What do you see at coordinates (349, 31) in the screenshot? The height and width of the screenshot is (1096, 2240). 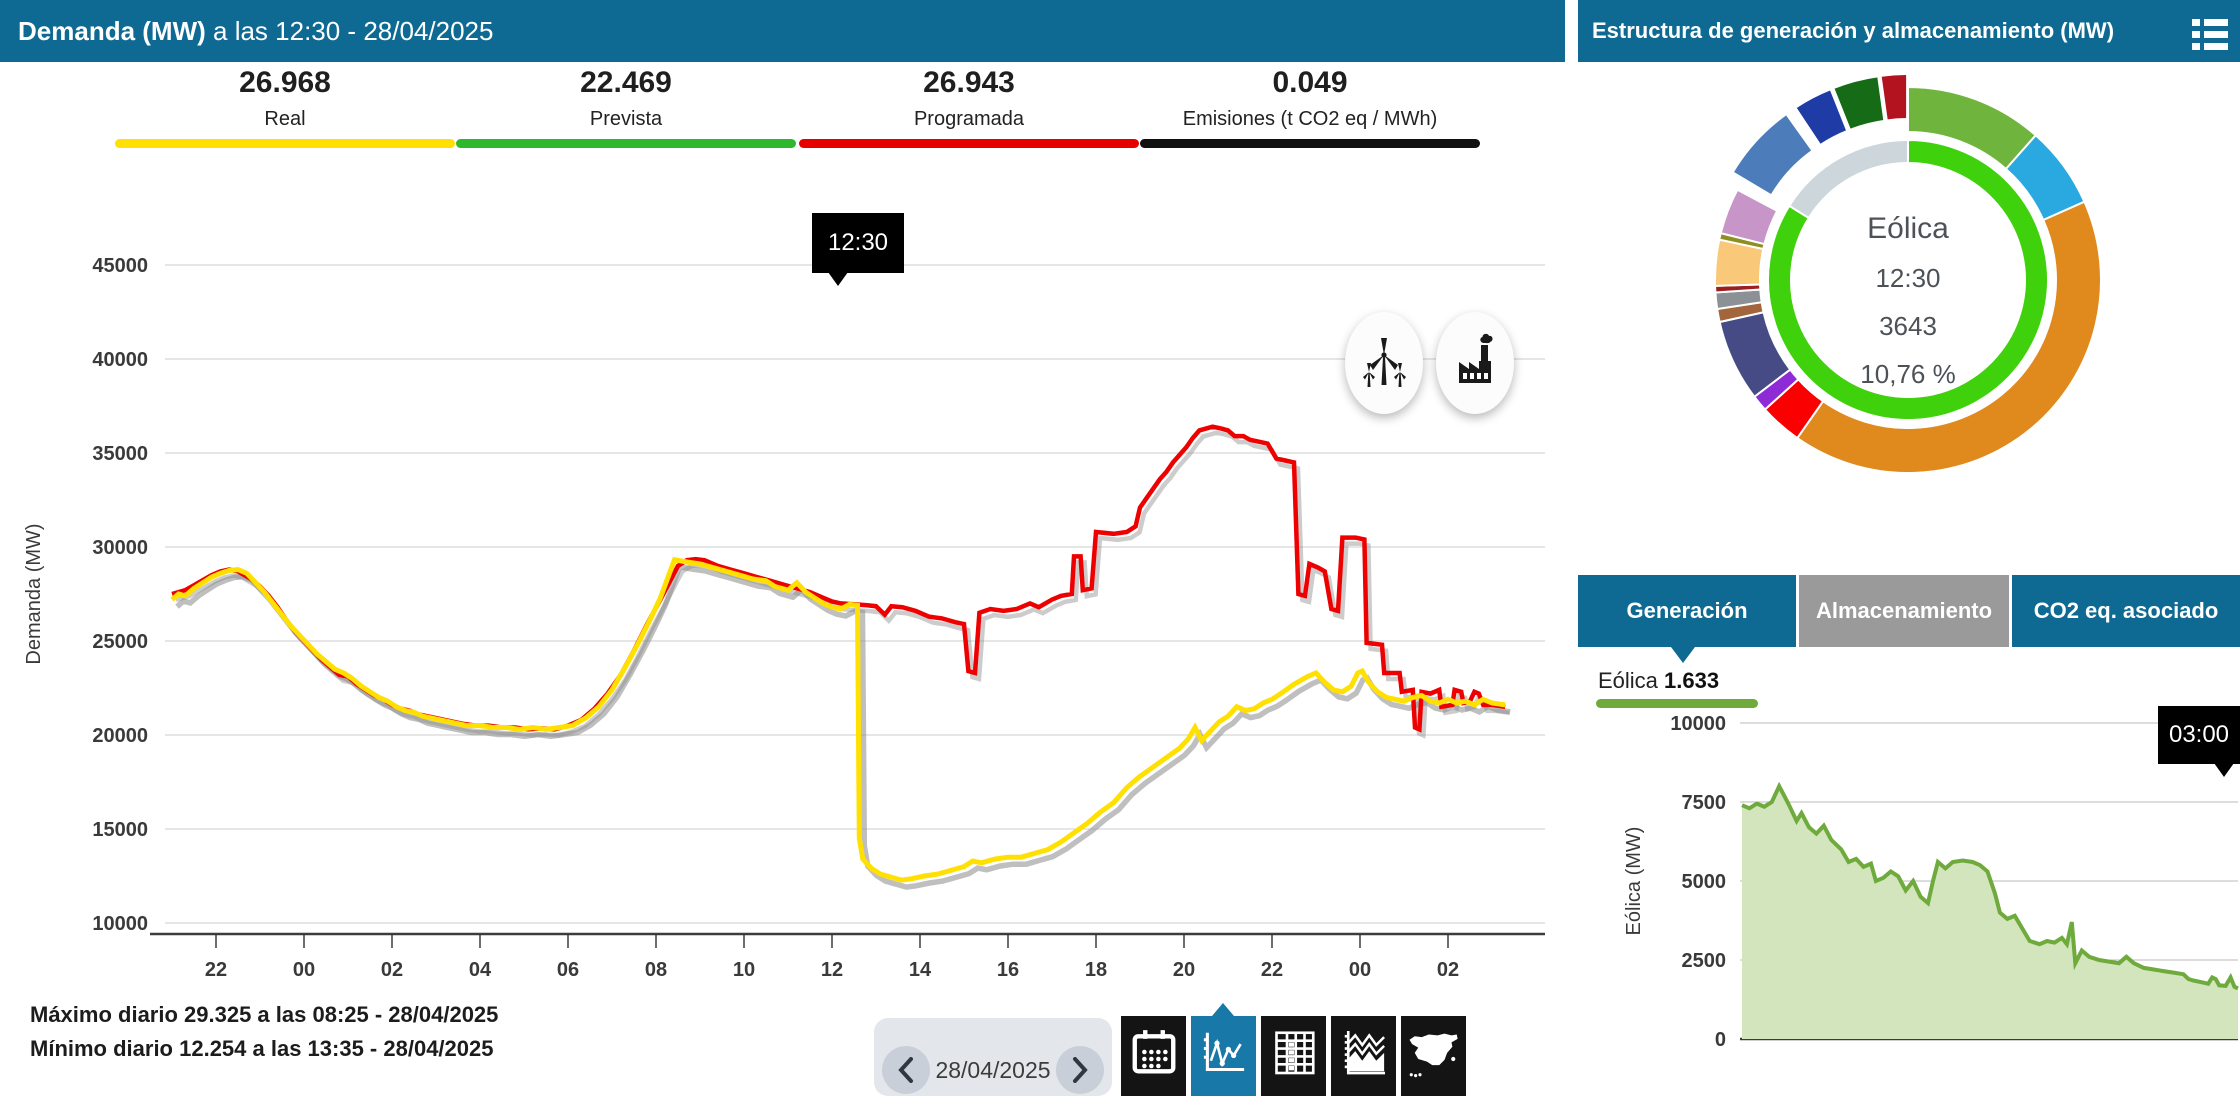 I see `demand-header-subtitle: a las 12:30 - 28/04/2025` at bounding box center [349, 31].